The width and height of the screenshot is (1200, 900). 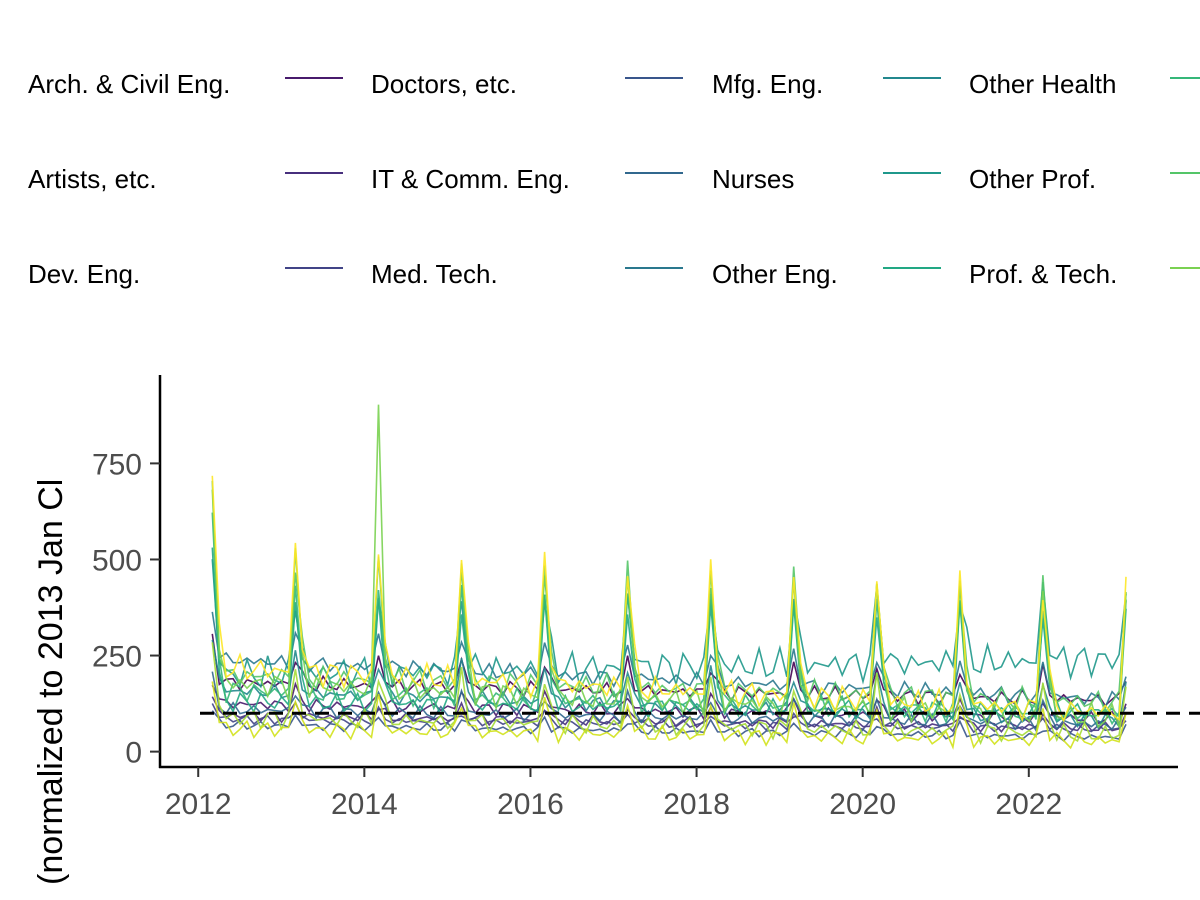 I want to click on legend-label: Other Prof., so click(x=1032, y=179).